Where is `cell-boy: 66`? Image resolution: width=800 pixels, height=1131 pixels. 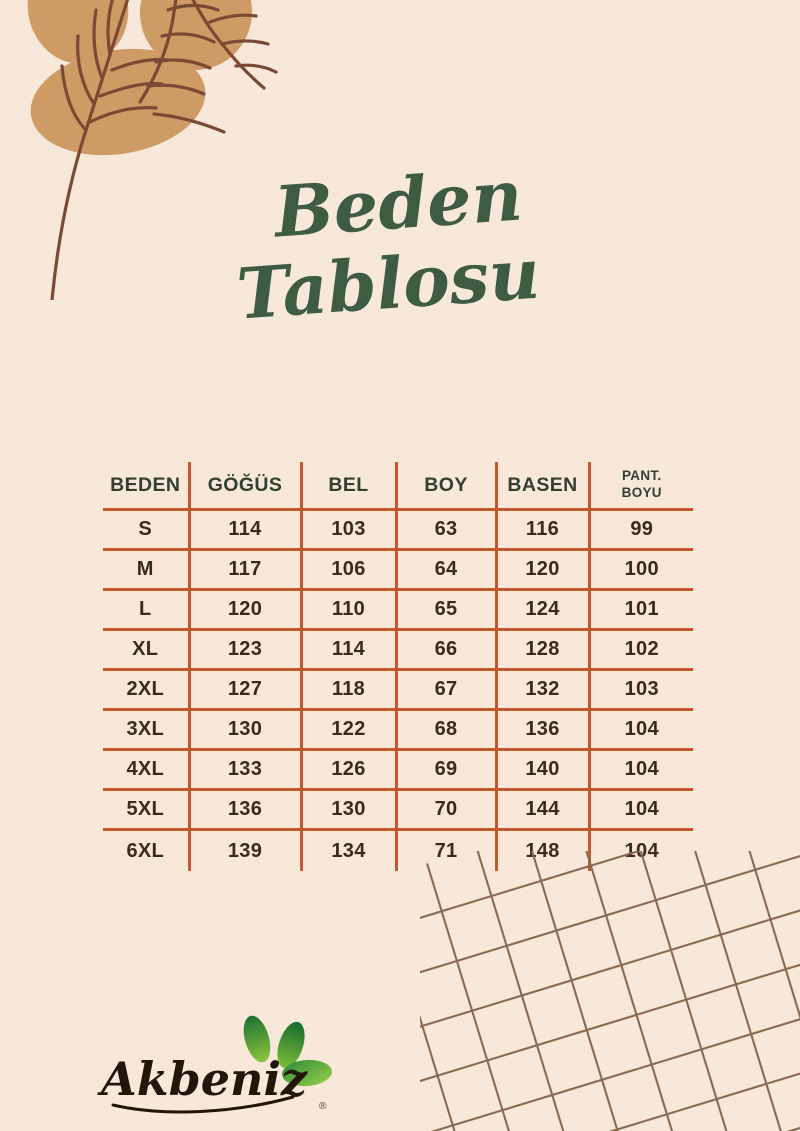 cell-boy: 66 is located at coordinates (447, 649).